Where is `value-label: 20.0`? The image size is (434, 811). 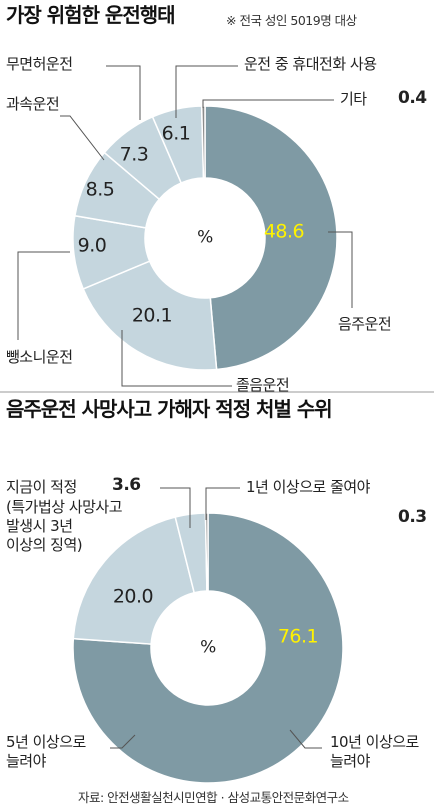 value-label: 20.0 is located at coordinates (133, 596).